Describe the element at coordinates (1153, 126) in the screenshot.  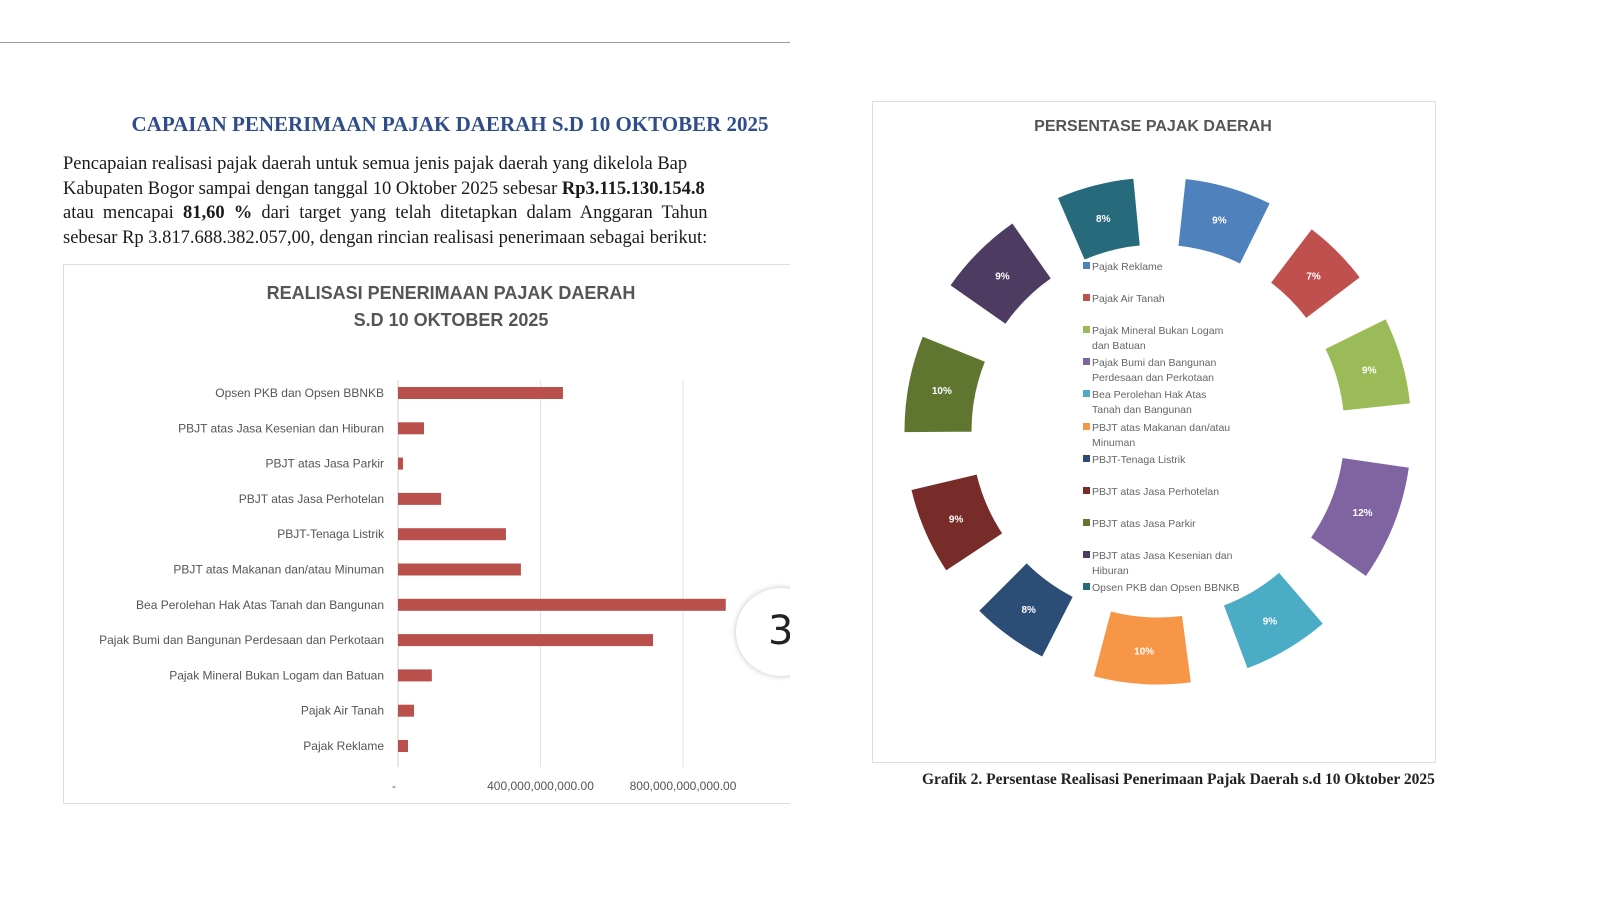
I see `pie-chart-title: PERSENTASE PAJAK DAERAH` at that location.